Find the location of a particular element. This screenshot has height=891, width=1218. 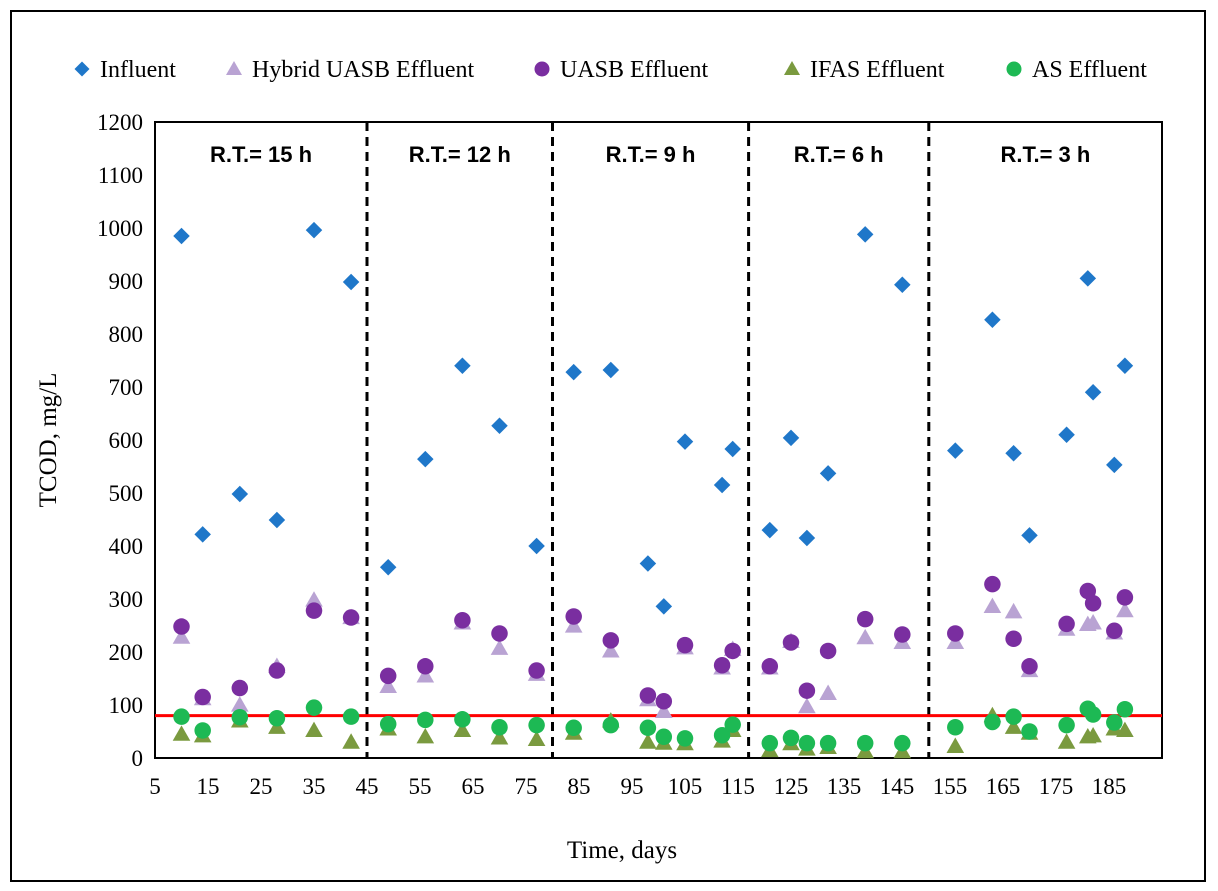

legend-label: Influent is located at coordinates (138, 70).